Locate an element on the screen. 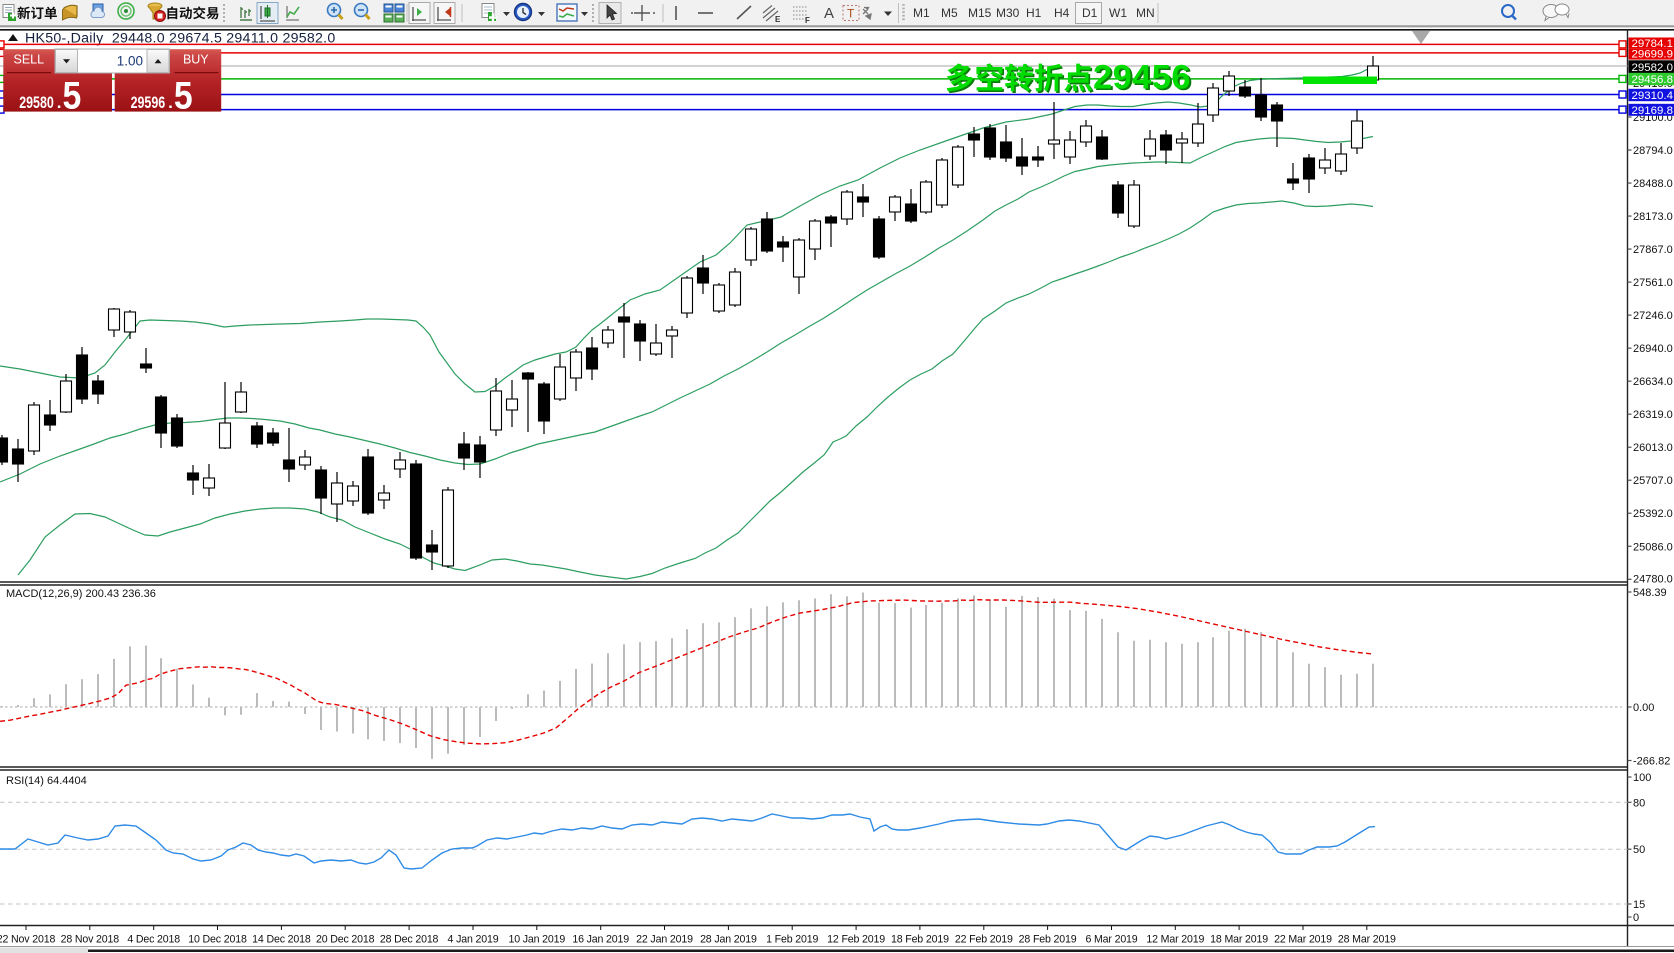  svg-text: D1 is located at coordinates (1090, 13).